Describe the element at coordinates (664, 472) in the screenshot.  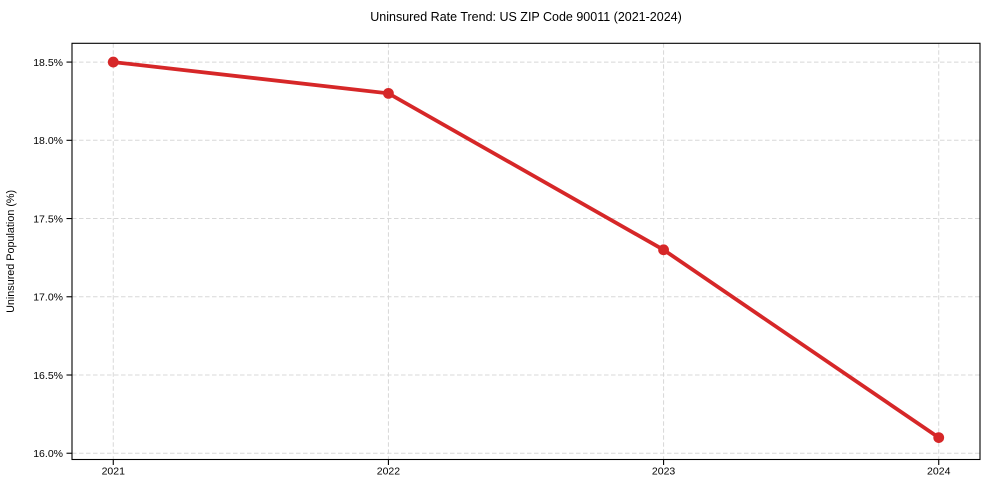
I see `x-tick-label: 2023` at that location.